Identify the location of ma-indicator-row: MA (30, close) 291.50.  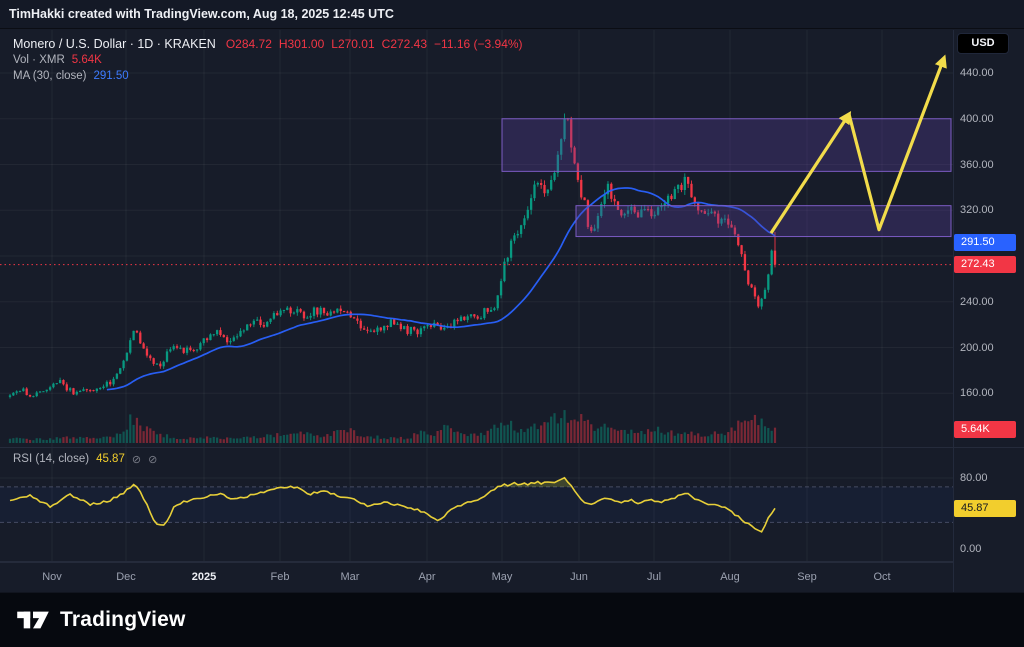
(271, 76).